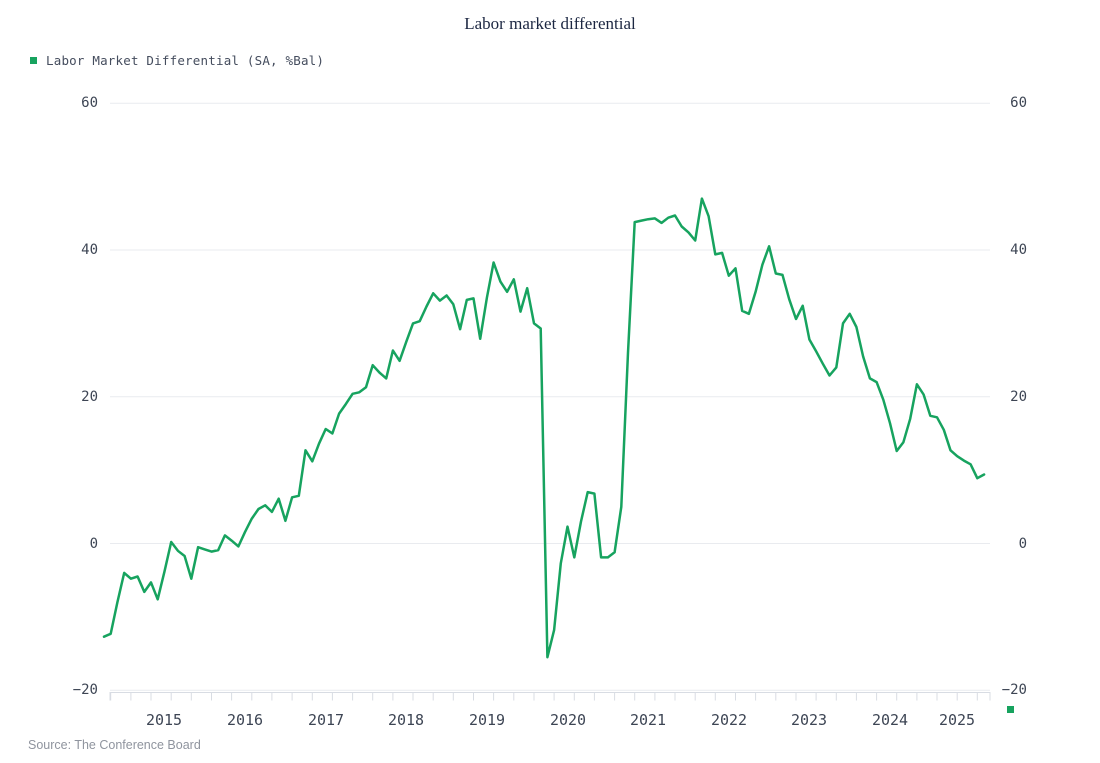 This screenshot has width=1100, height=763. Describe the element at coordinates (164, 720) in the screenshot. I see `x-axis-label: 2015` at that location.